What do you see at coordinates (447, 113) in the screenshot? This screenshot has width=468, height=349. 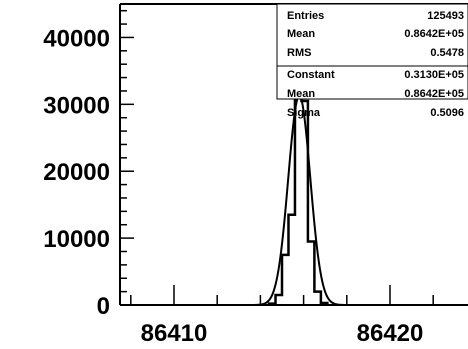 I see `stats-value: 0.5096` at bounding box center [447, 113].